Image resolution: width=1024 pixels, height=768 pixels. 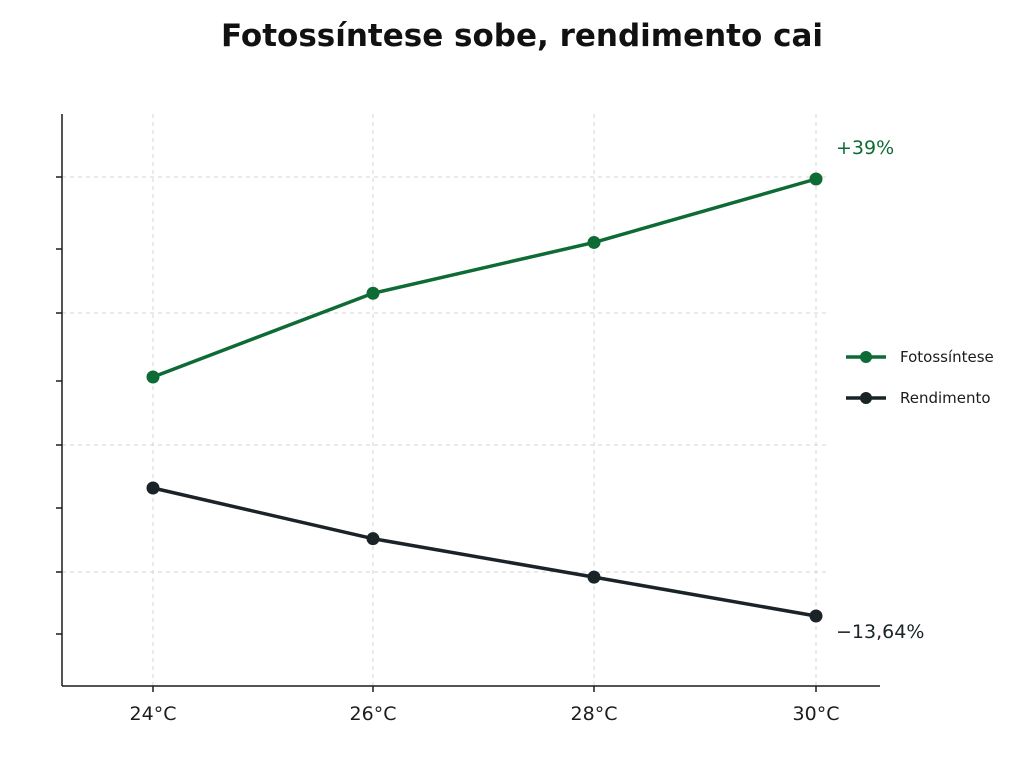 I want to click on end-label-fotossíntese: +39%, so click(x=865, y=148).